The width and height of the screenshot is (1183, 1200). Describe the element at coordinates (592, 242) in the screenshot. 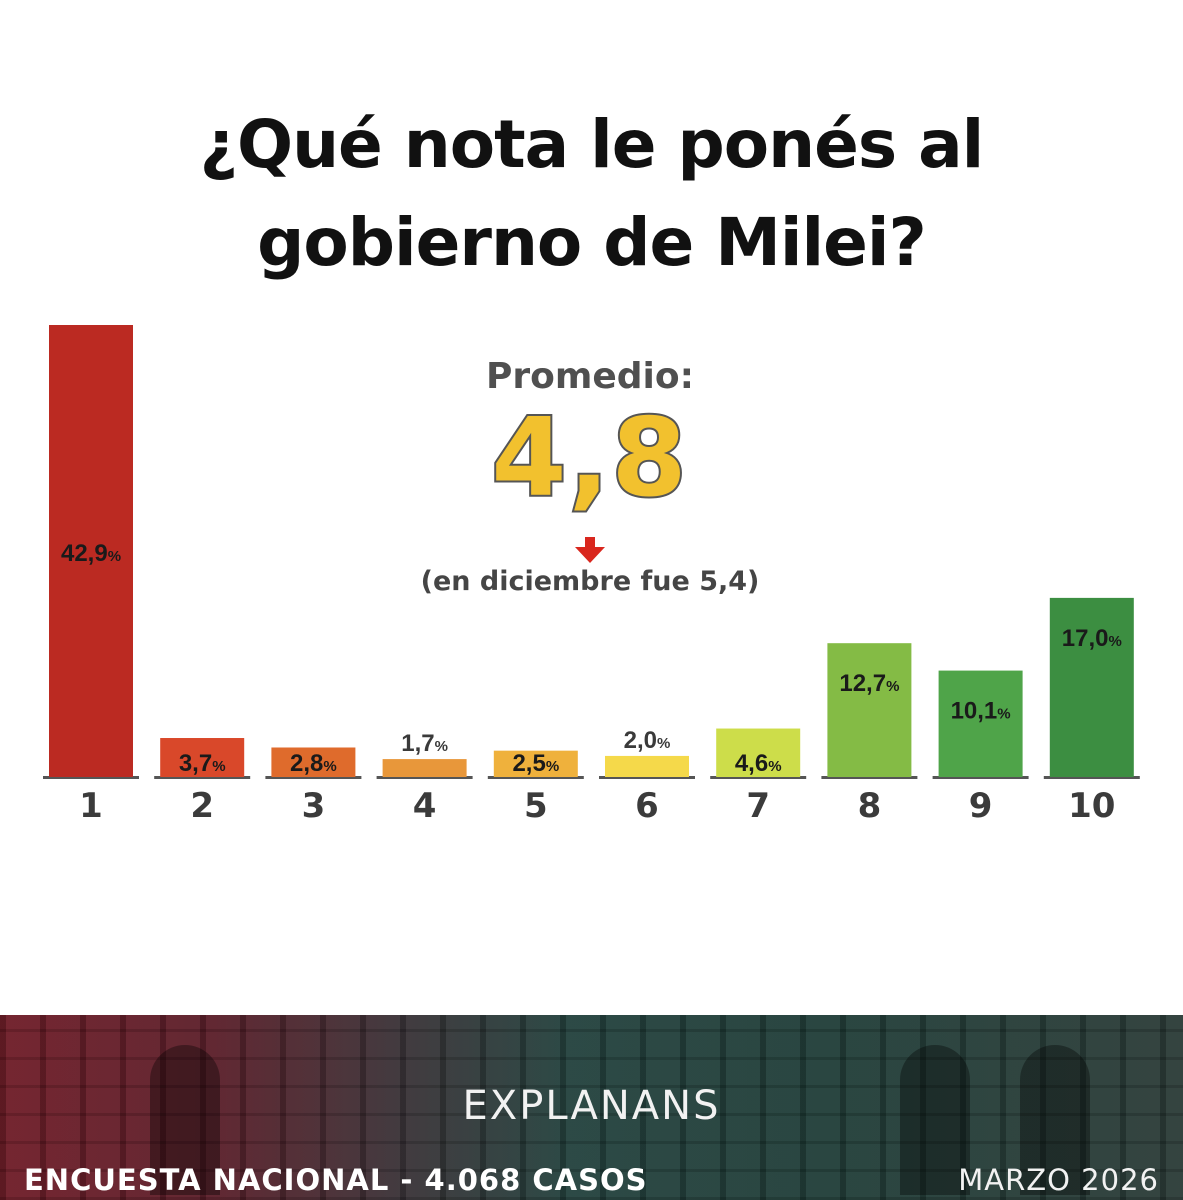

I see `title-line-2: gobierno de Milei?` at that location.